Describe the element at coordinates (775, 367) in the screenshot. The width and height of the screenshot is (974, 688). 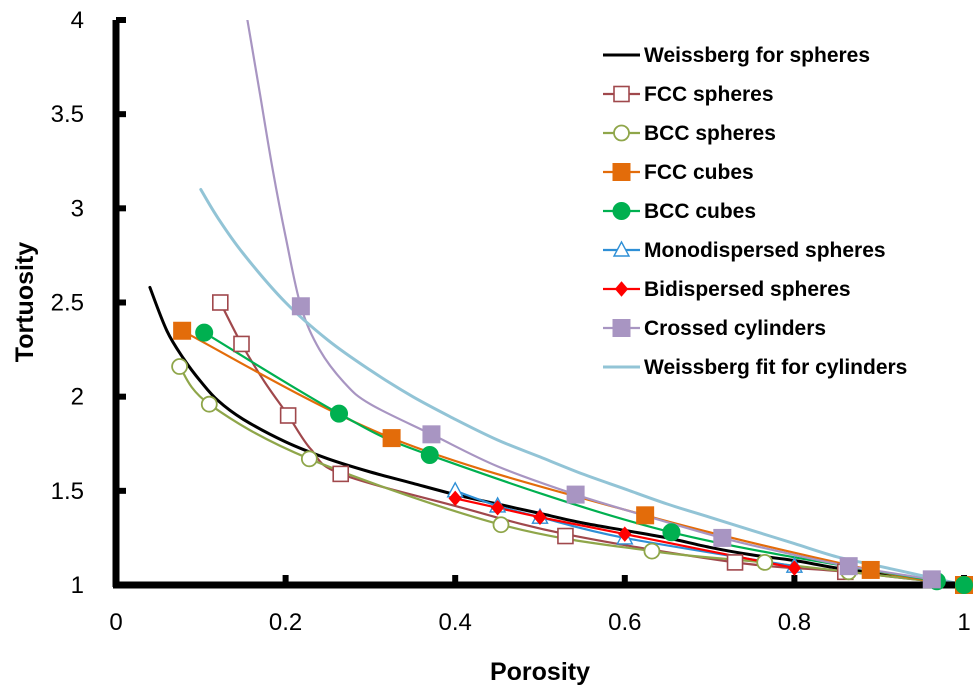
I see `legend-label: Weissberg fit for cylinders` at that location.